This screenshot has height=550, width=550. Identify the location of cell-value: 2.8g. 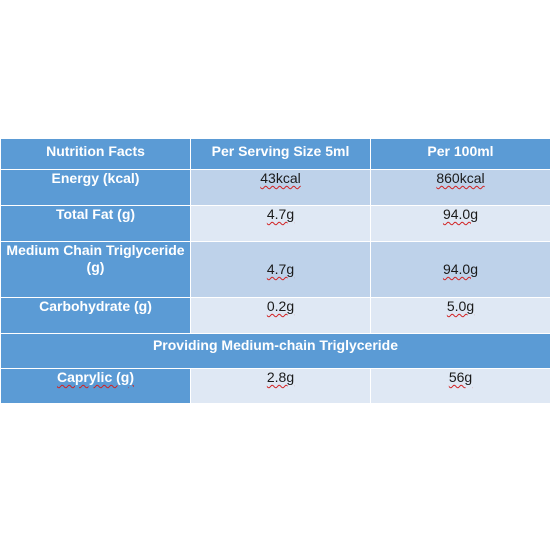
(280, 377).